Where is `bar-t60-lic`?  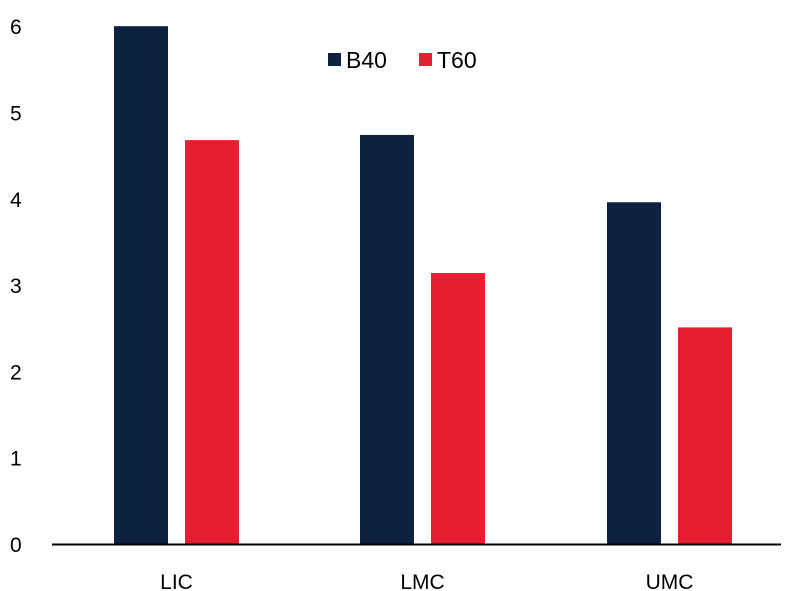
bar-t60-lic is located at coordinates (212, 342).